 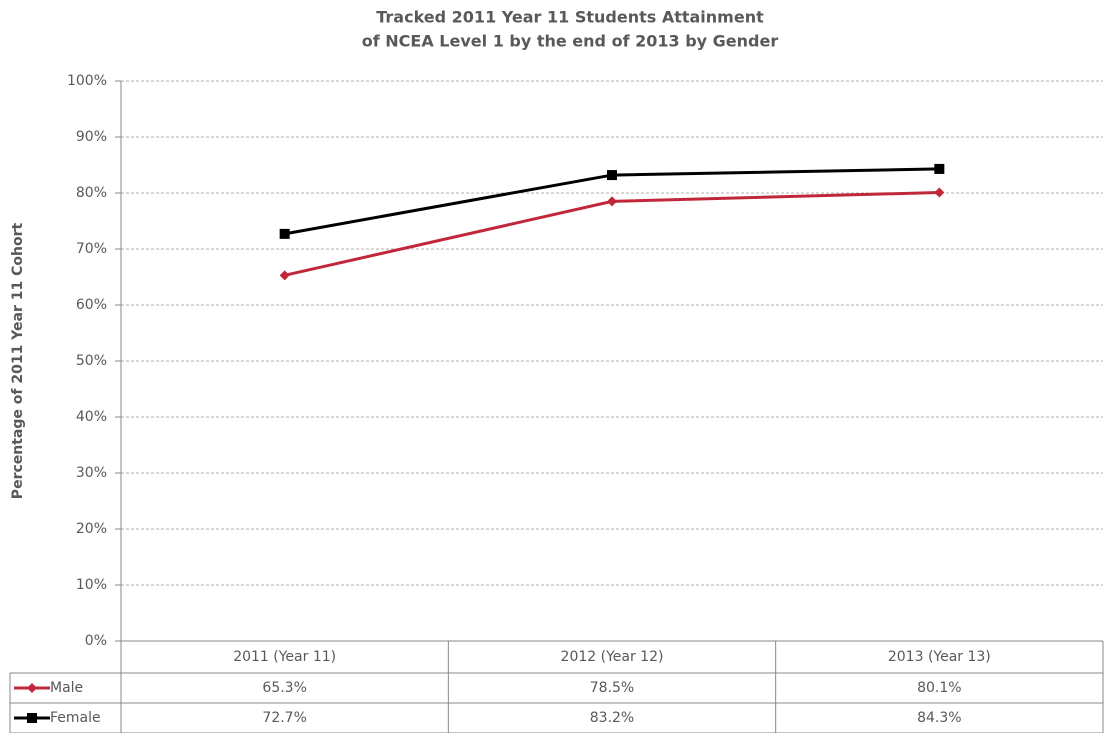 I want to click on y-tick-label: 40%, so click(x=91, y=417).